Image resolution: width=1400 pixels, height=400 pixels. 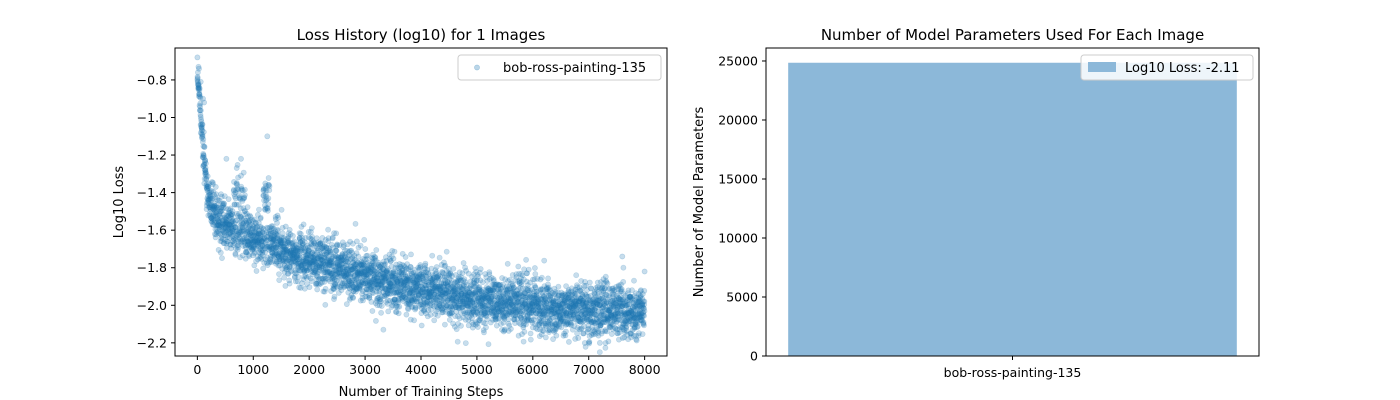 What do you see at coordinates (738, 178) in the screenshot?
I see `y-tick-label: 15000` at bounding box center [738, 178].